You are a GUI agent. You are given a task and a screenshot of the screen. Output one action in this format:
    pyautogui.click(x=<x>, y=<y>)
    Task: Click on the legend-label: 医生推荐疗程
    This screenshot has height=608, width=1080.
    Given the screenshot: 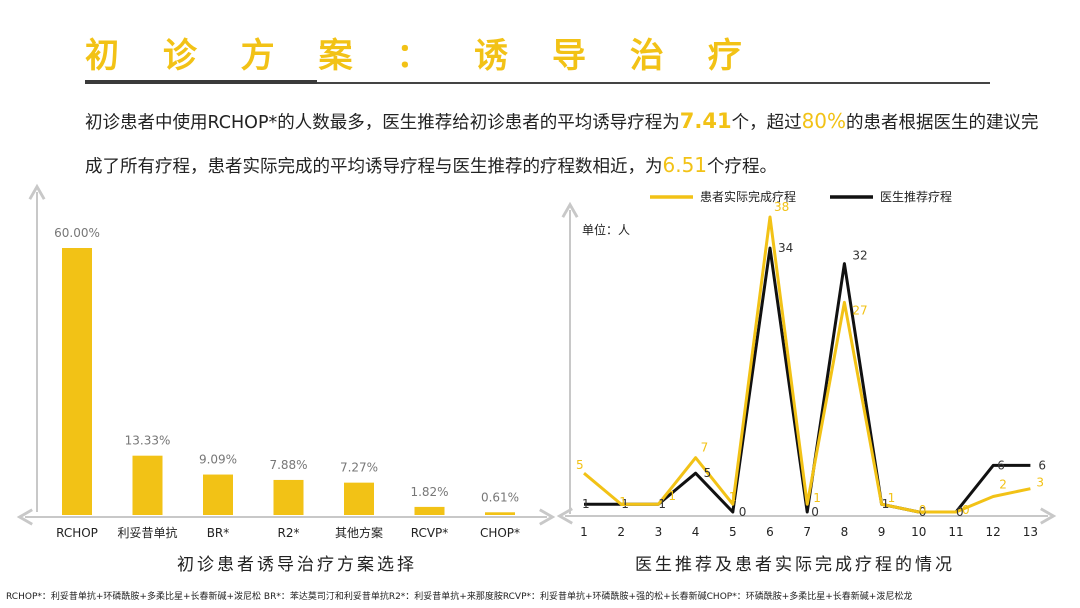 What is the action you would take?
    pyautogui.click(x=916, y=196)
    